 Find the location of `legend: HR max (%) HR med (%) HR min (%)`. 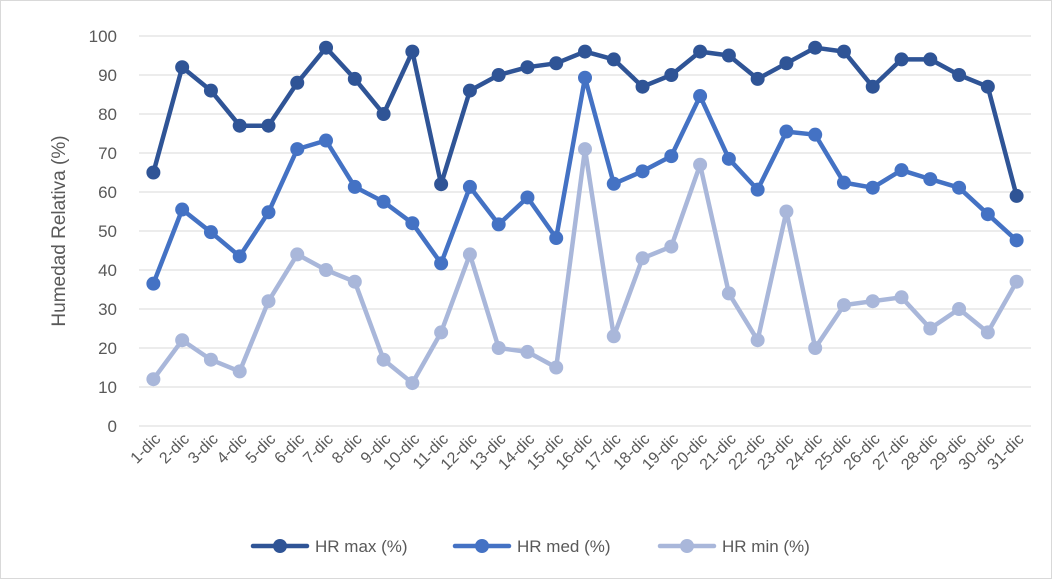

legend: HR max (%) HR med (%) HR min (%) is located at coordinates (530, 546).